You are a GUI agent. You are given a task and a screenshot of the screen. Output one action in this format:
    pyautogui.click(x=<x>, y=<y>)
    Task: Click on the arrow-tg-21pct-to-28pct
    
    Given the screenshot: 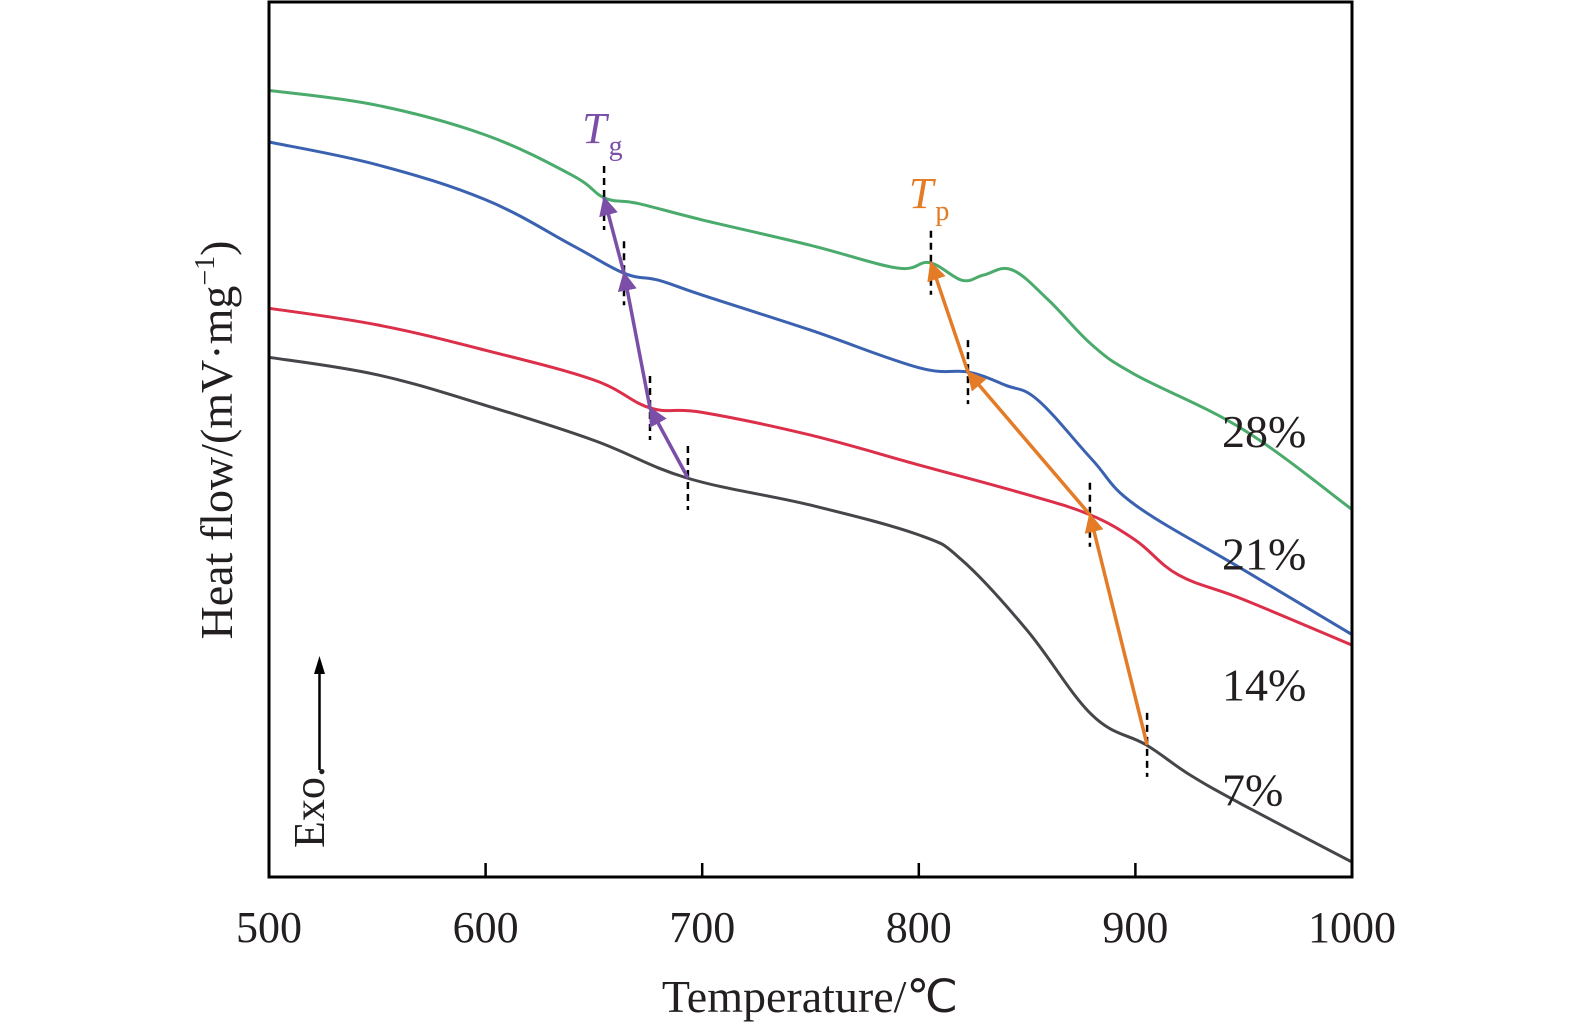 What is the action you would take?
    pyautogui.click(x=612, y=235)
    